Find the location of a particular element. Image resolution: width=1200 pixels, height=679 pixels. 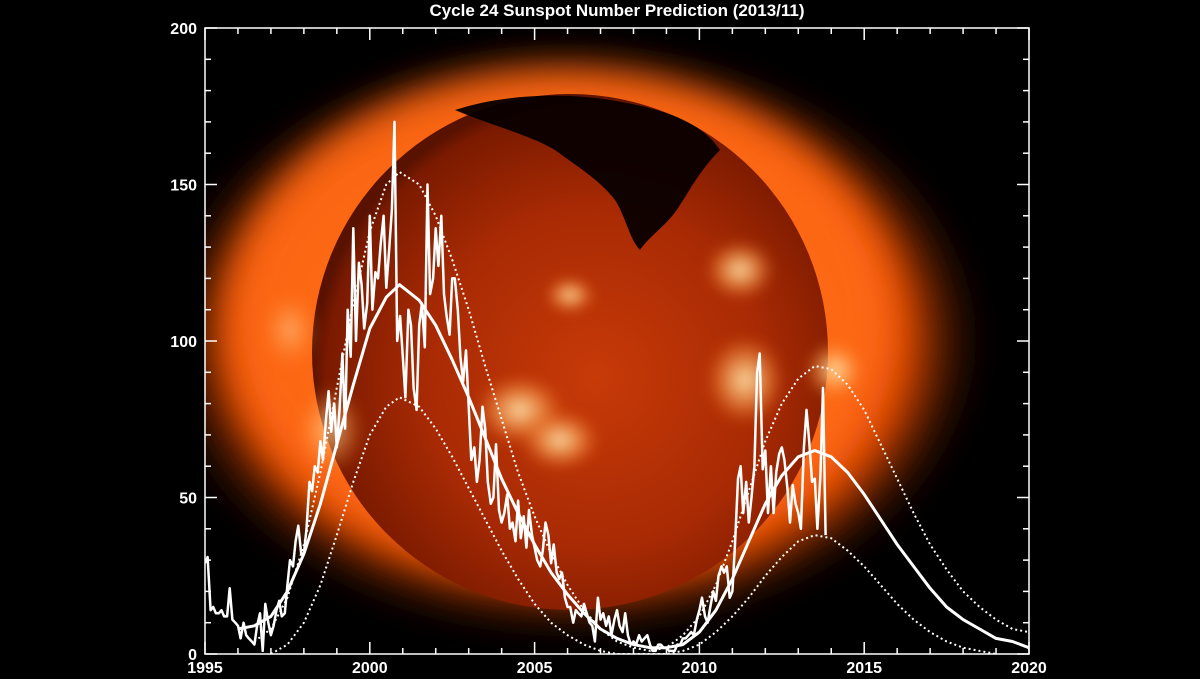

x-tick-label: 2005 is located at coordinates (535, 668).